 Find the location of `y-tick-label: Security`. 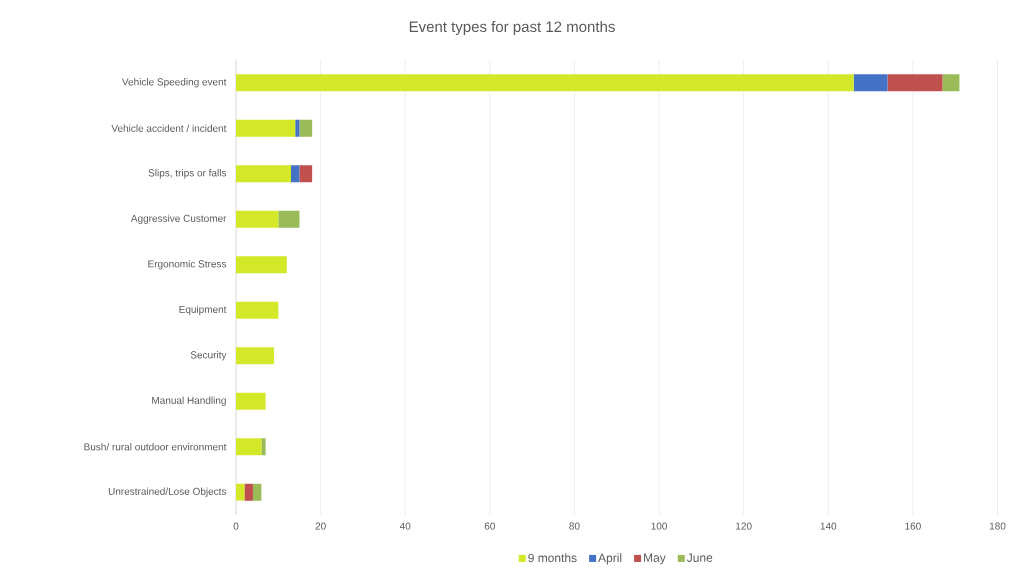

y-tick-label: Security is located at coordinates (208, 356).